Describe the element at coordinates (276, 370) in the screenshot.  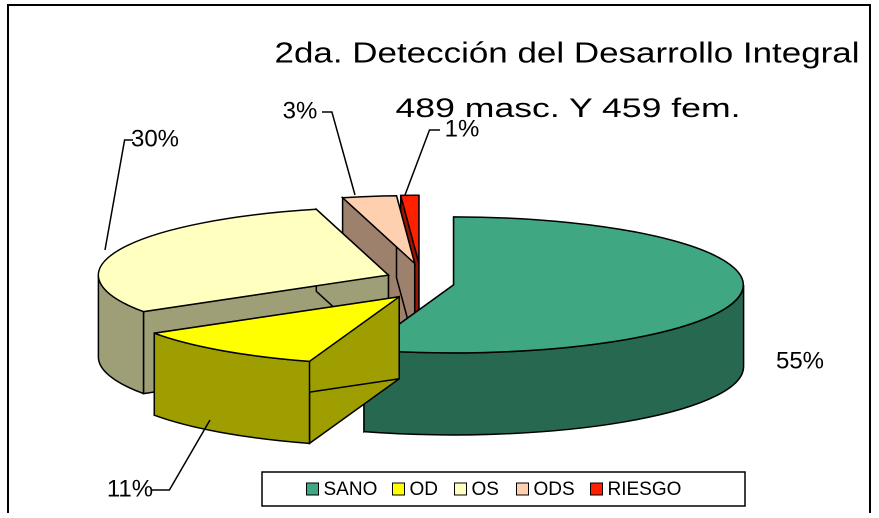
I see `slice` at that location.